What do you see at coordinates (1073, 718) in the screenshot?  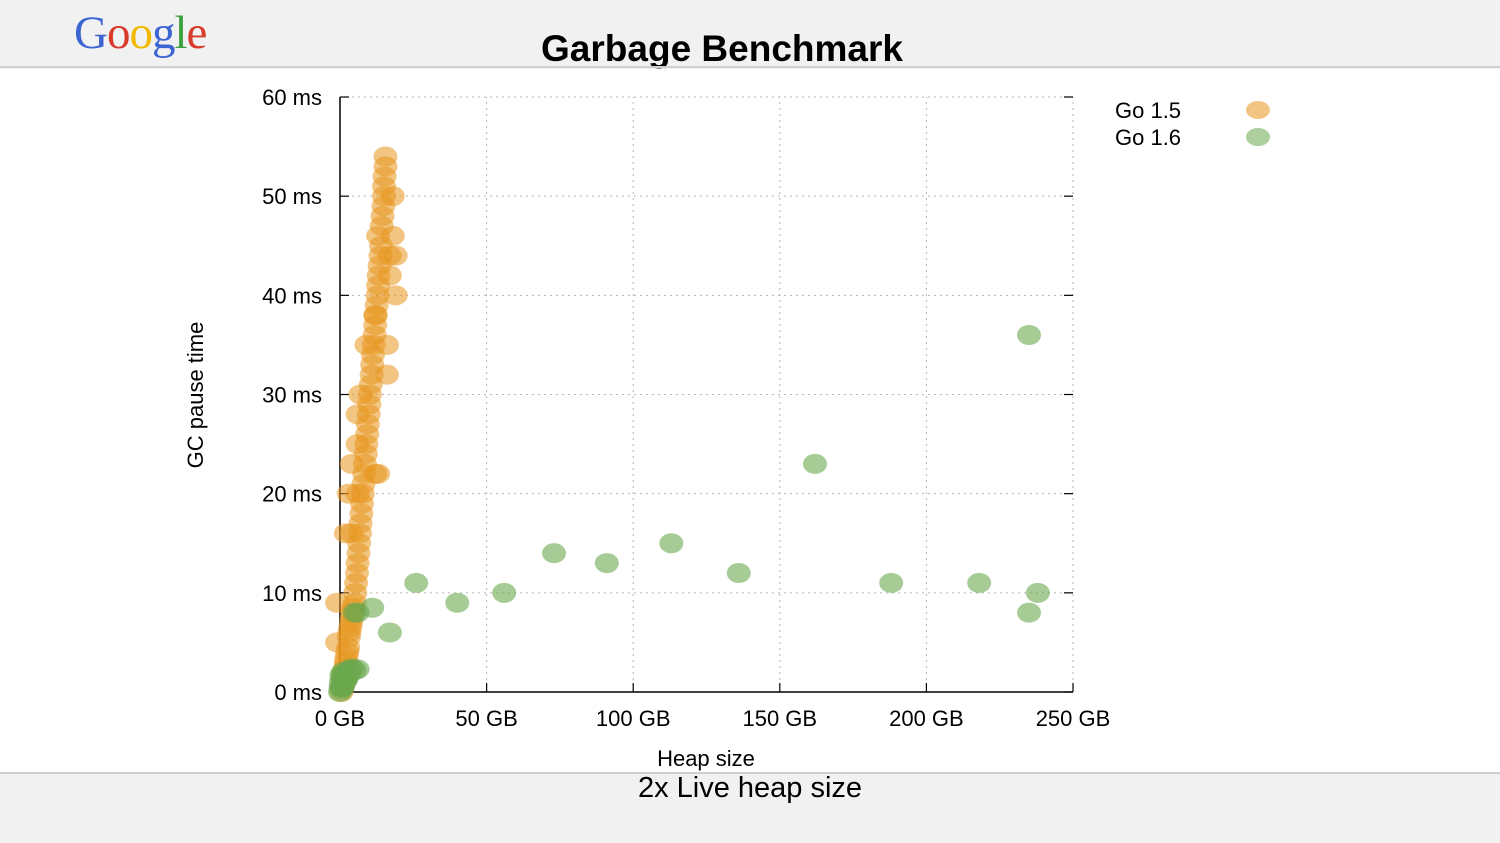 I see `x-tick-label: 250 GB` at bounding box center [1073, 718].